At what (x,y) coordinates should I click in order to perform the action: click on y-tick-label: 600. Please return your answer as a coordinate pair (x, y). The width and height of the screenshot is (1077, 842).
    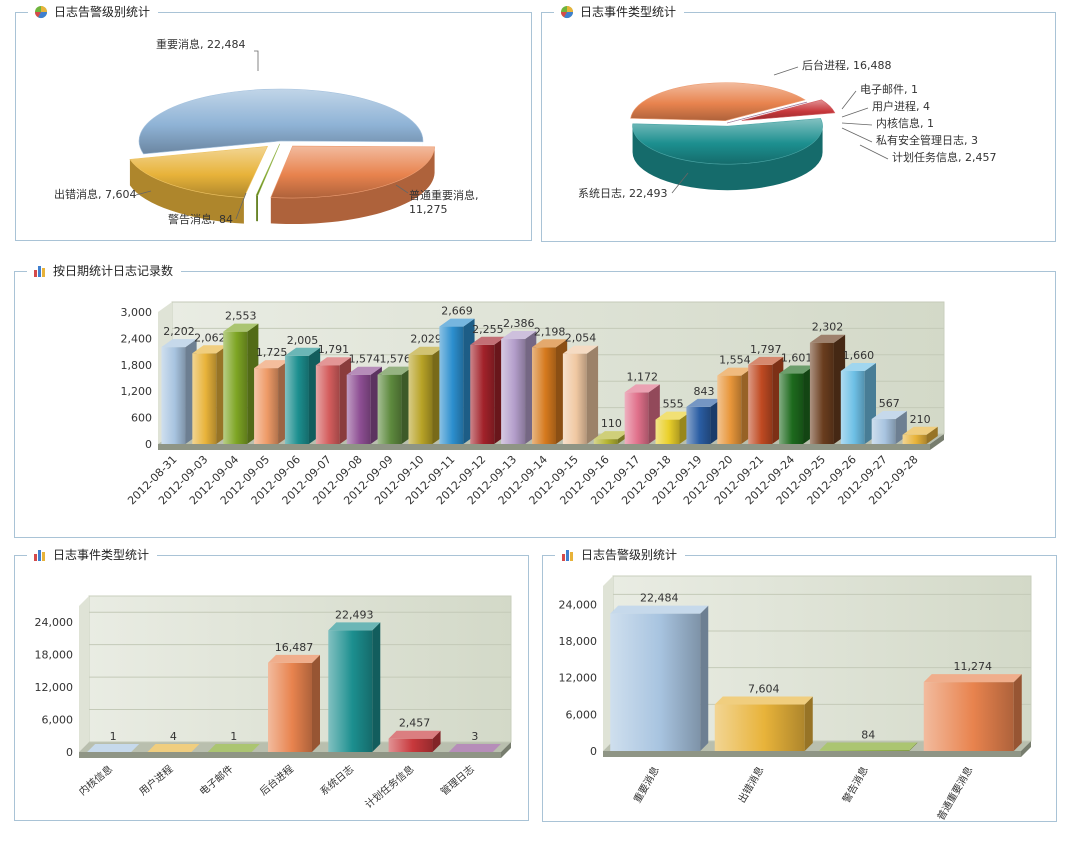
    Looking at the image, I should click on (141, 418).